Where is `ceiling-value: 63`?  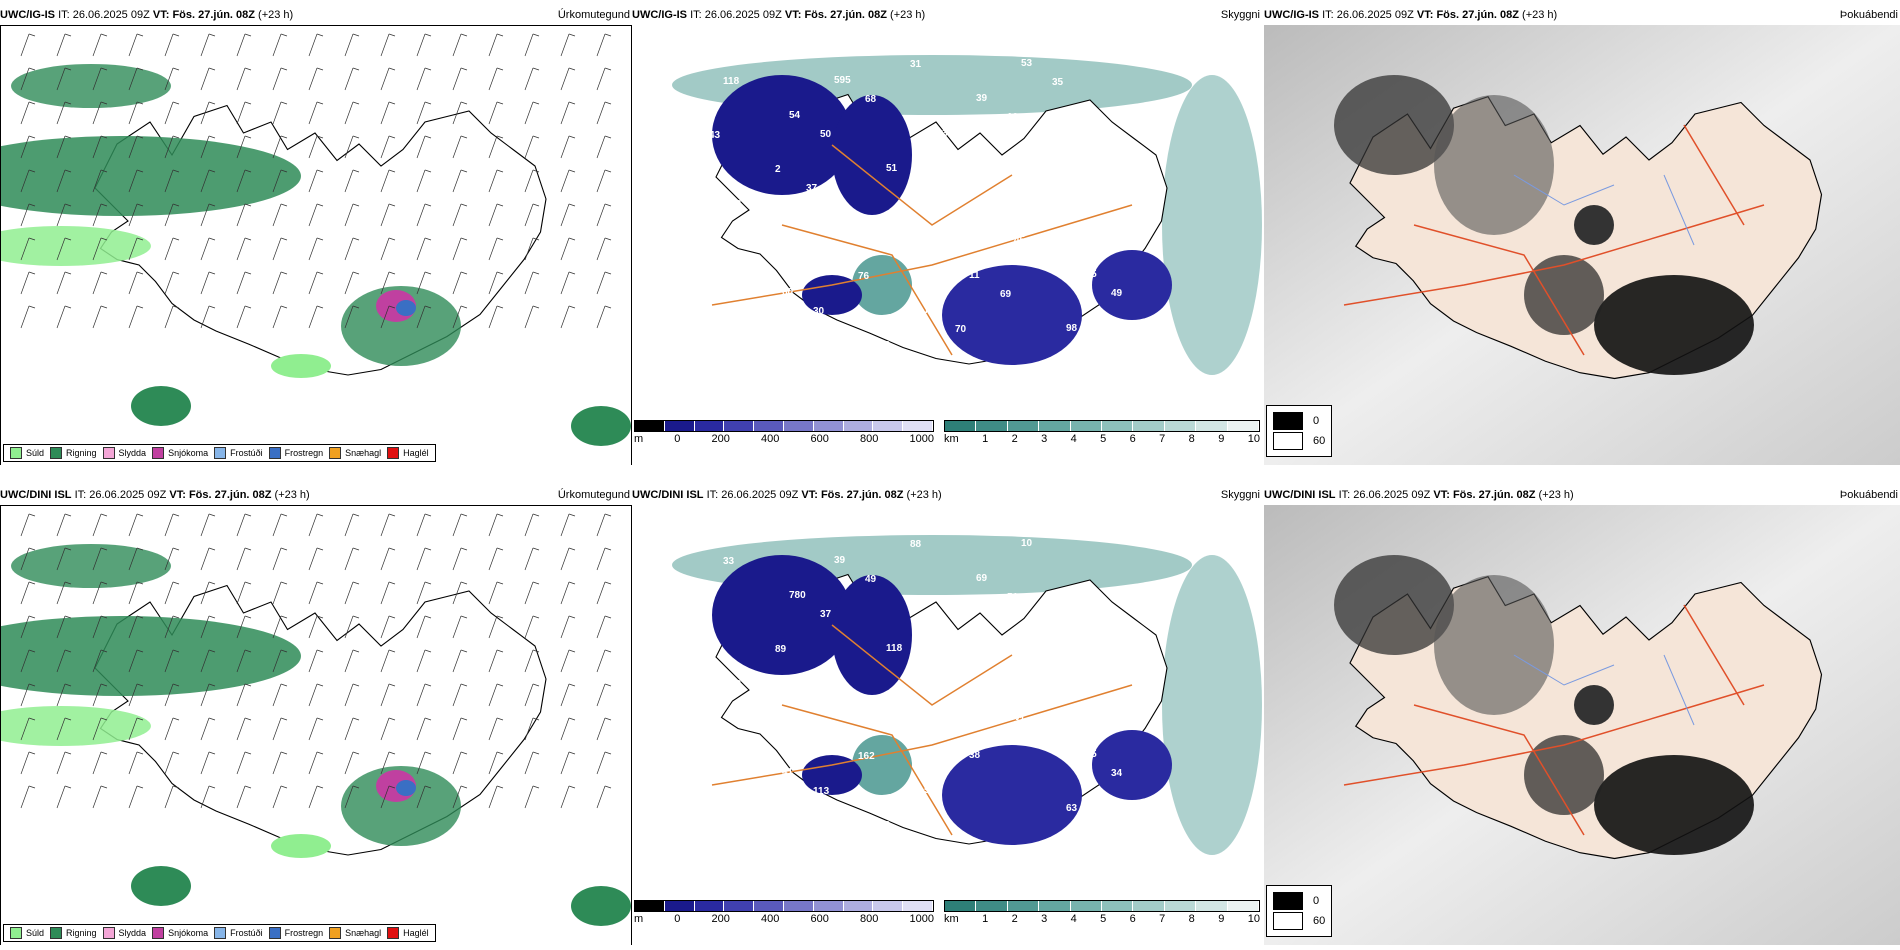 ceiling-value: 63 is located at coordinates (1072, 808).